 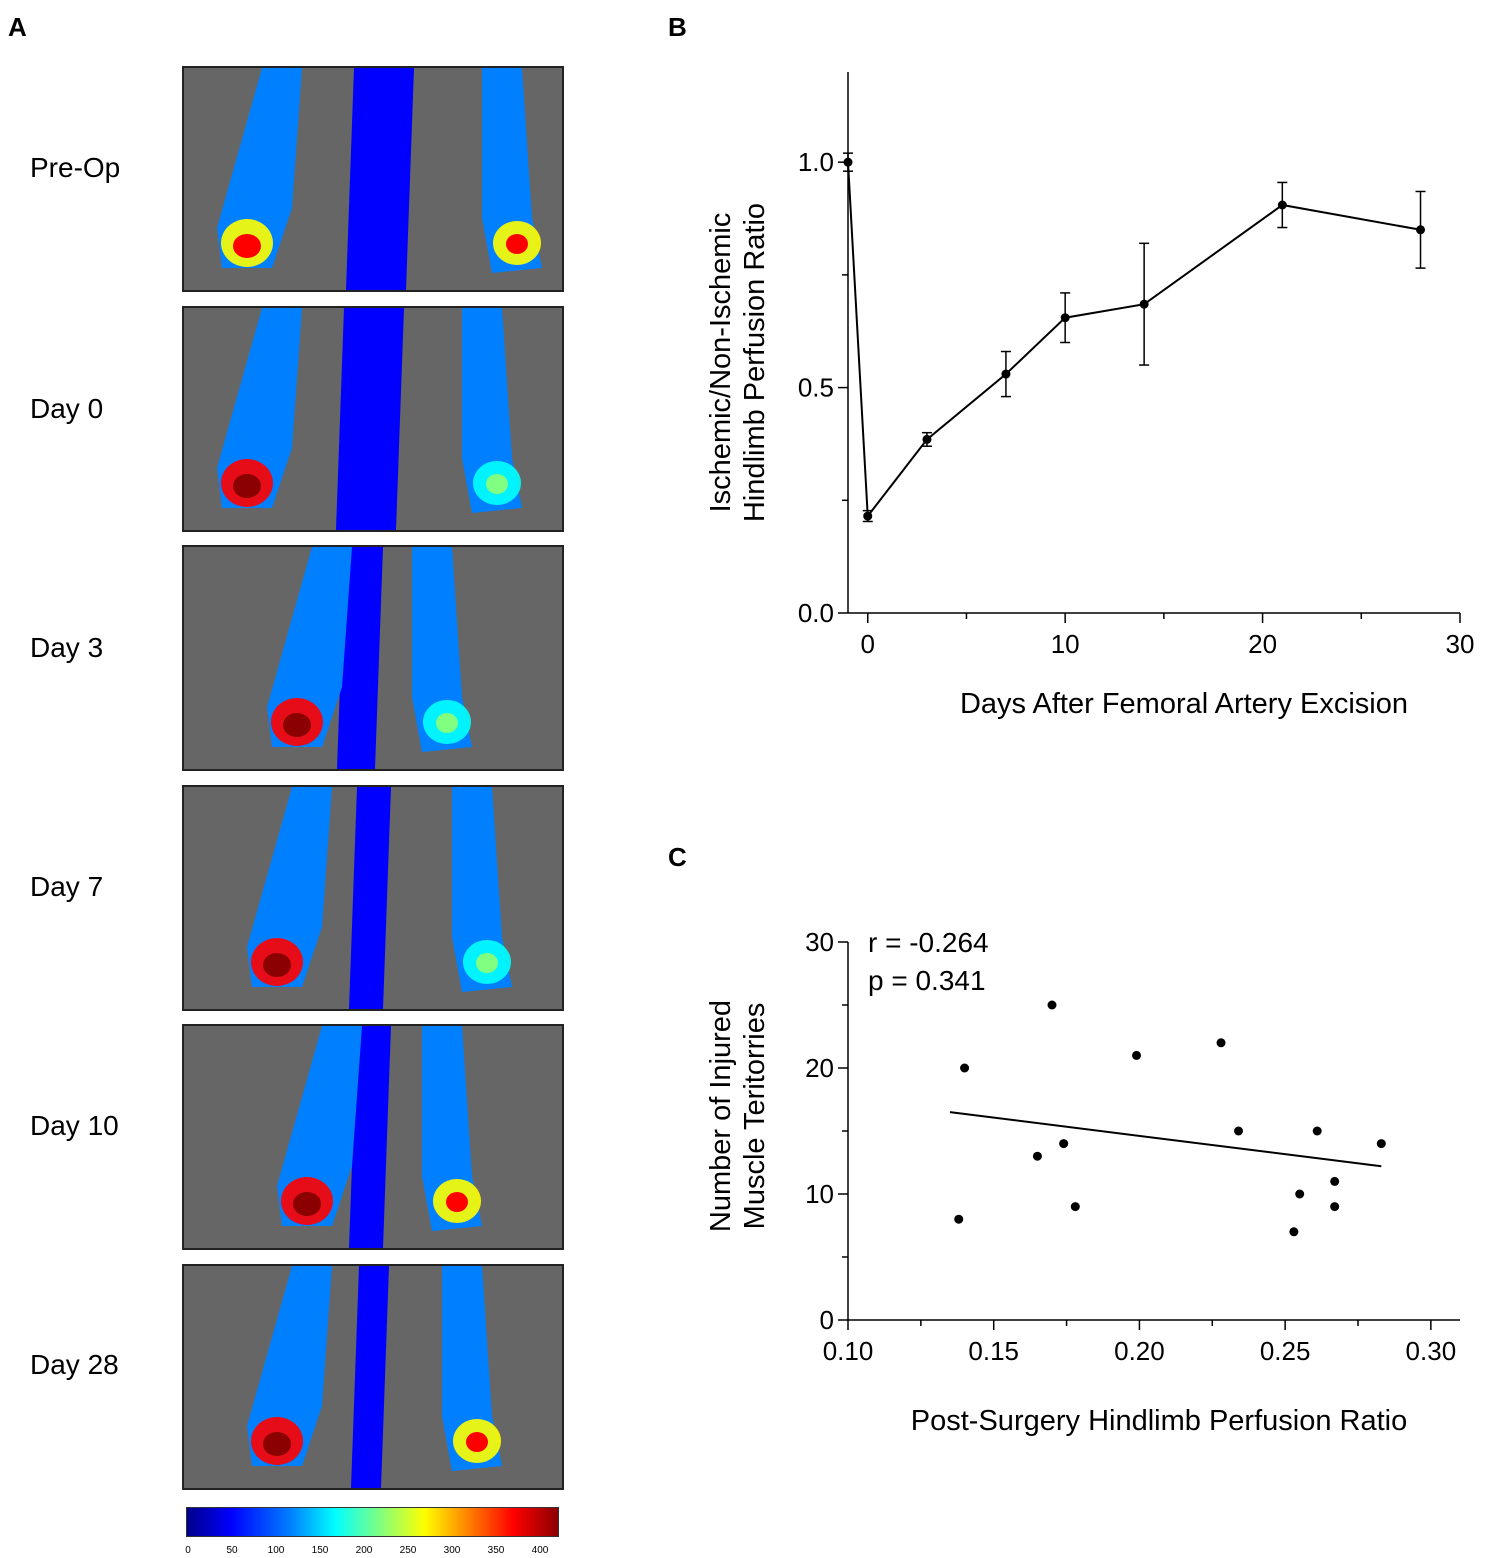 I want to click on row-label-day3: Day 3, so click(x=66, y=648).